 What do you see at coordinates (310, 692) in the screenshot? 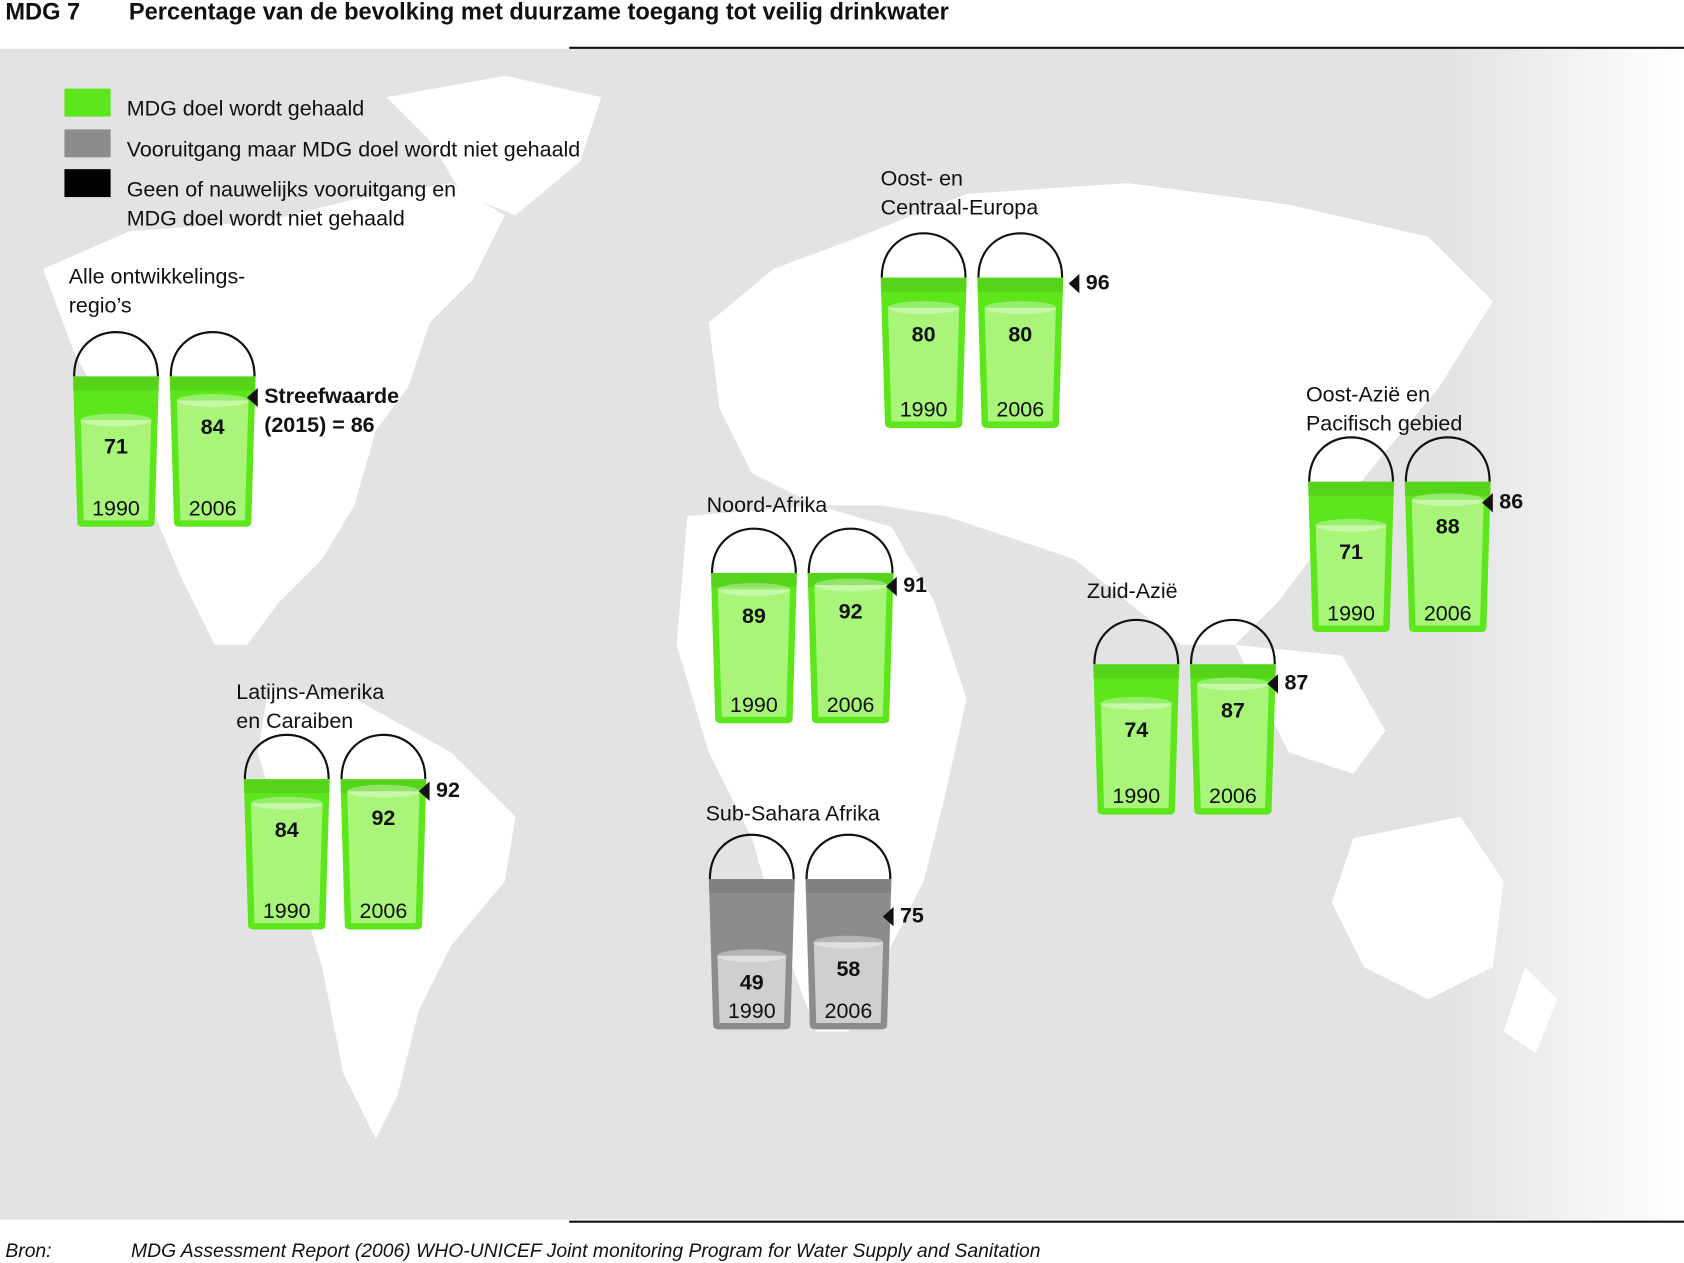
I see `region-name: Latijns-Amerika` at bounding box center [310, 692].